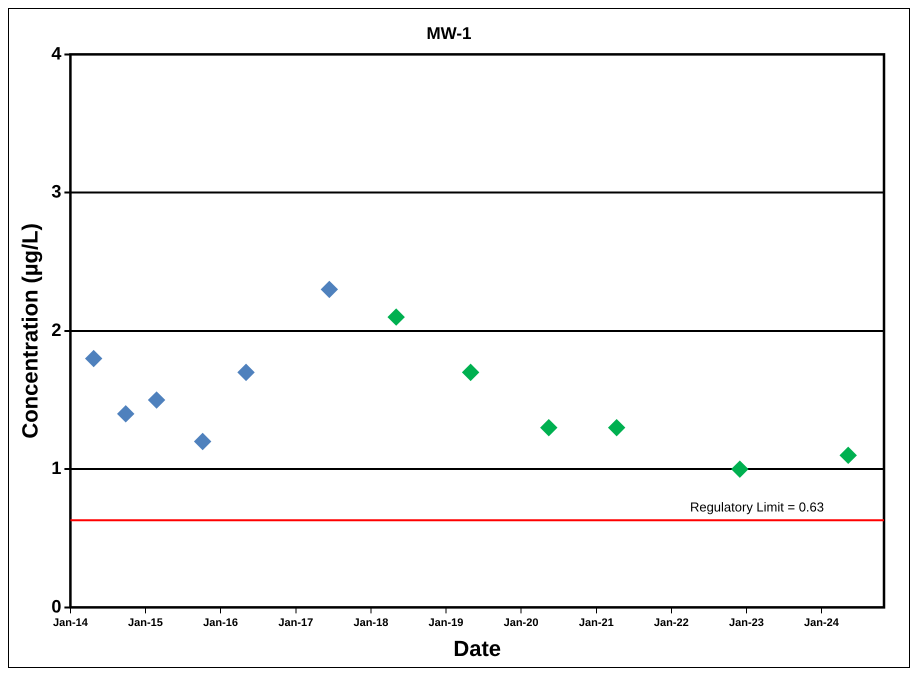 This screenshot has height=677, width=919. Describe the element at coordinates (70, 623) in the screenshot. I see `x-tick-label: Jan-14` at that location.